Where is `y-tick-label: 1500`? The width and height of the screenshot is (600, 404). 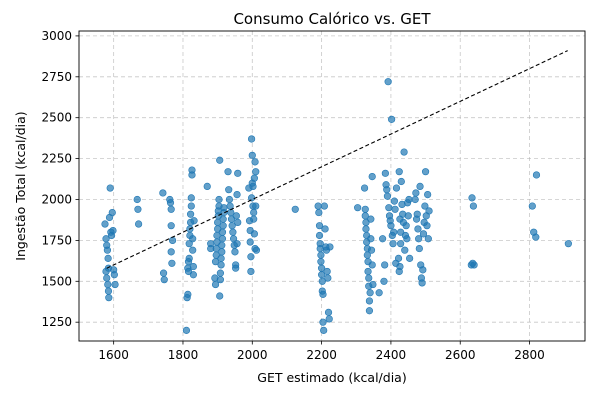
y-tick-label: 1500 is located at coordinates (56, 281).